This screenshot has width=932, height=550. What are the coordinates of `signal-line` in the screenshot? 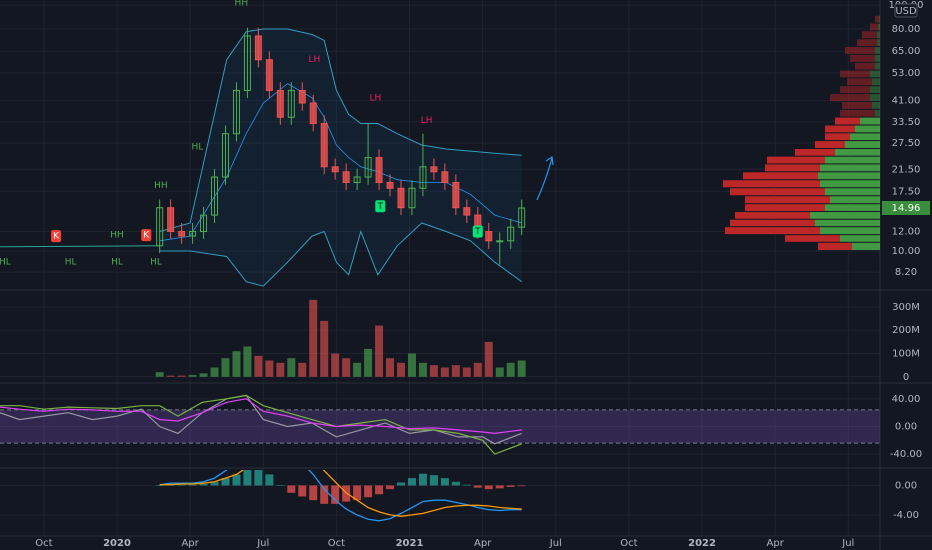 It's located at (340, 493).